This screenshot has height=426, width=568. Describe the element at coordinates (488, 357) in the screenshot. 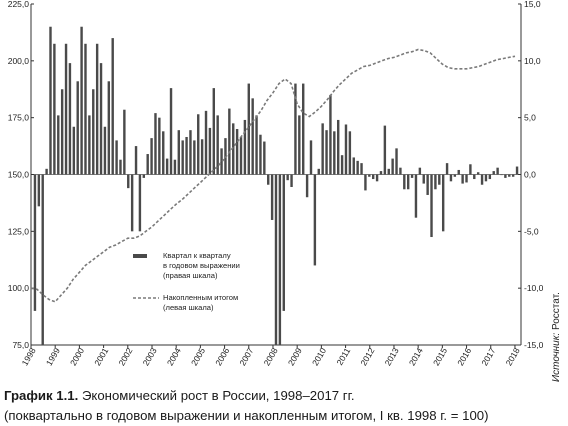

I see `x-tick-label: 2017` at that location.